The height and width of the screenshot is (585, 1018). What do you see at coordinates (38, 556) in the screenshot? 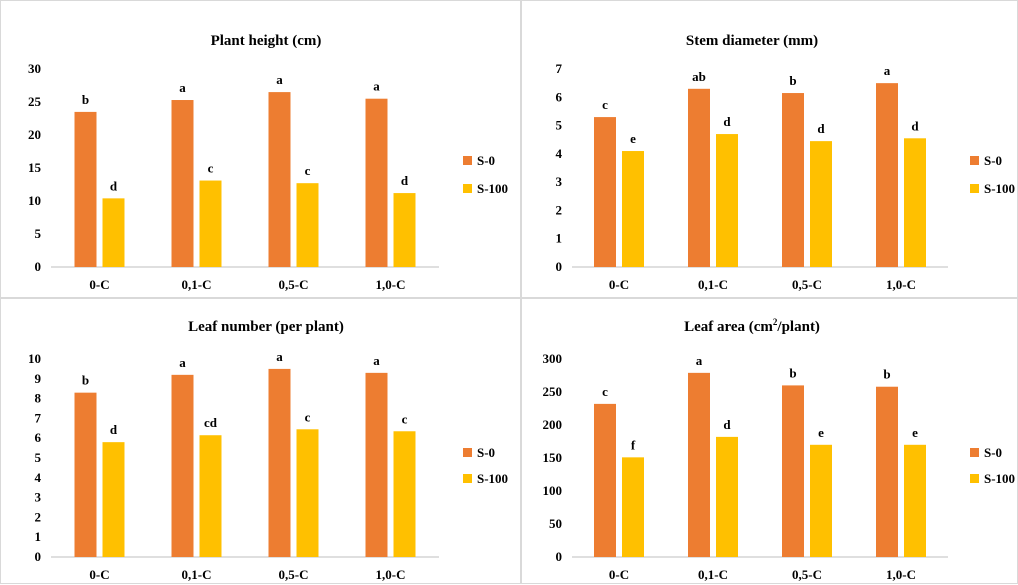
I see `y-tick-label: 0` at bounding box center [38, 556].